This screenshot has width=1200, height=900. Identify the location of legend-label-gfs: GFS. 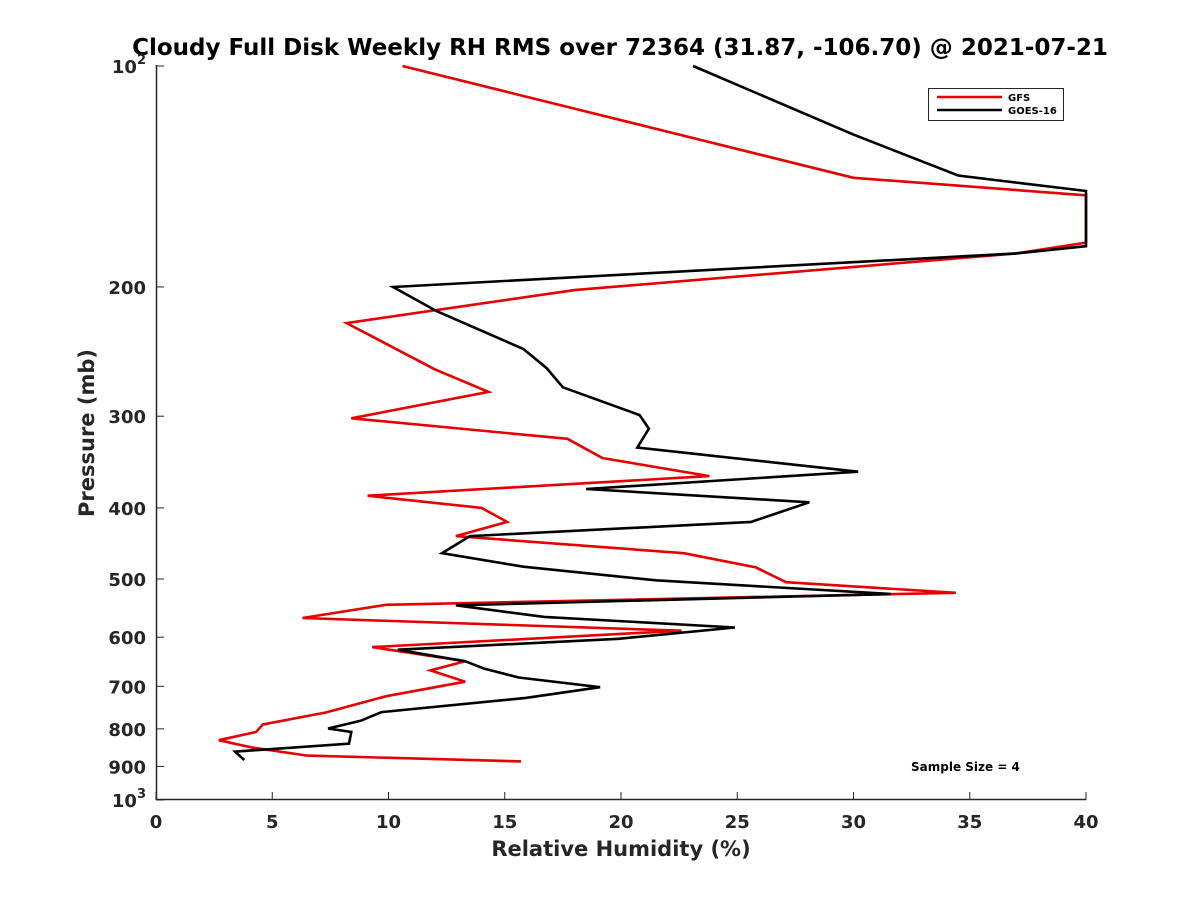
(1019, 98).